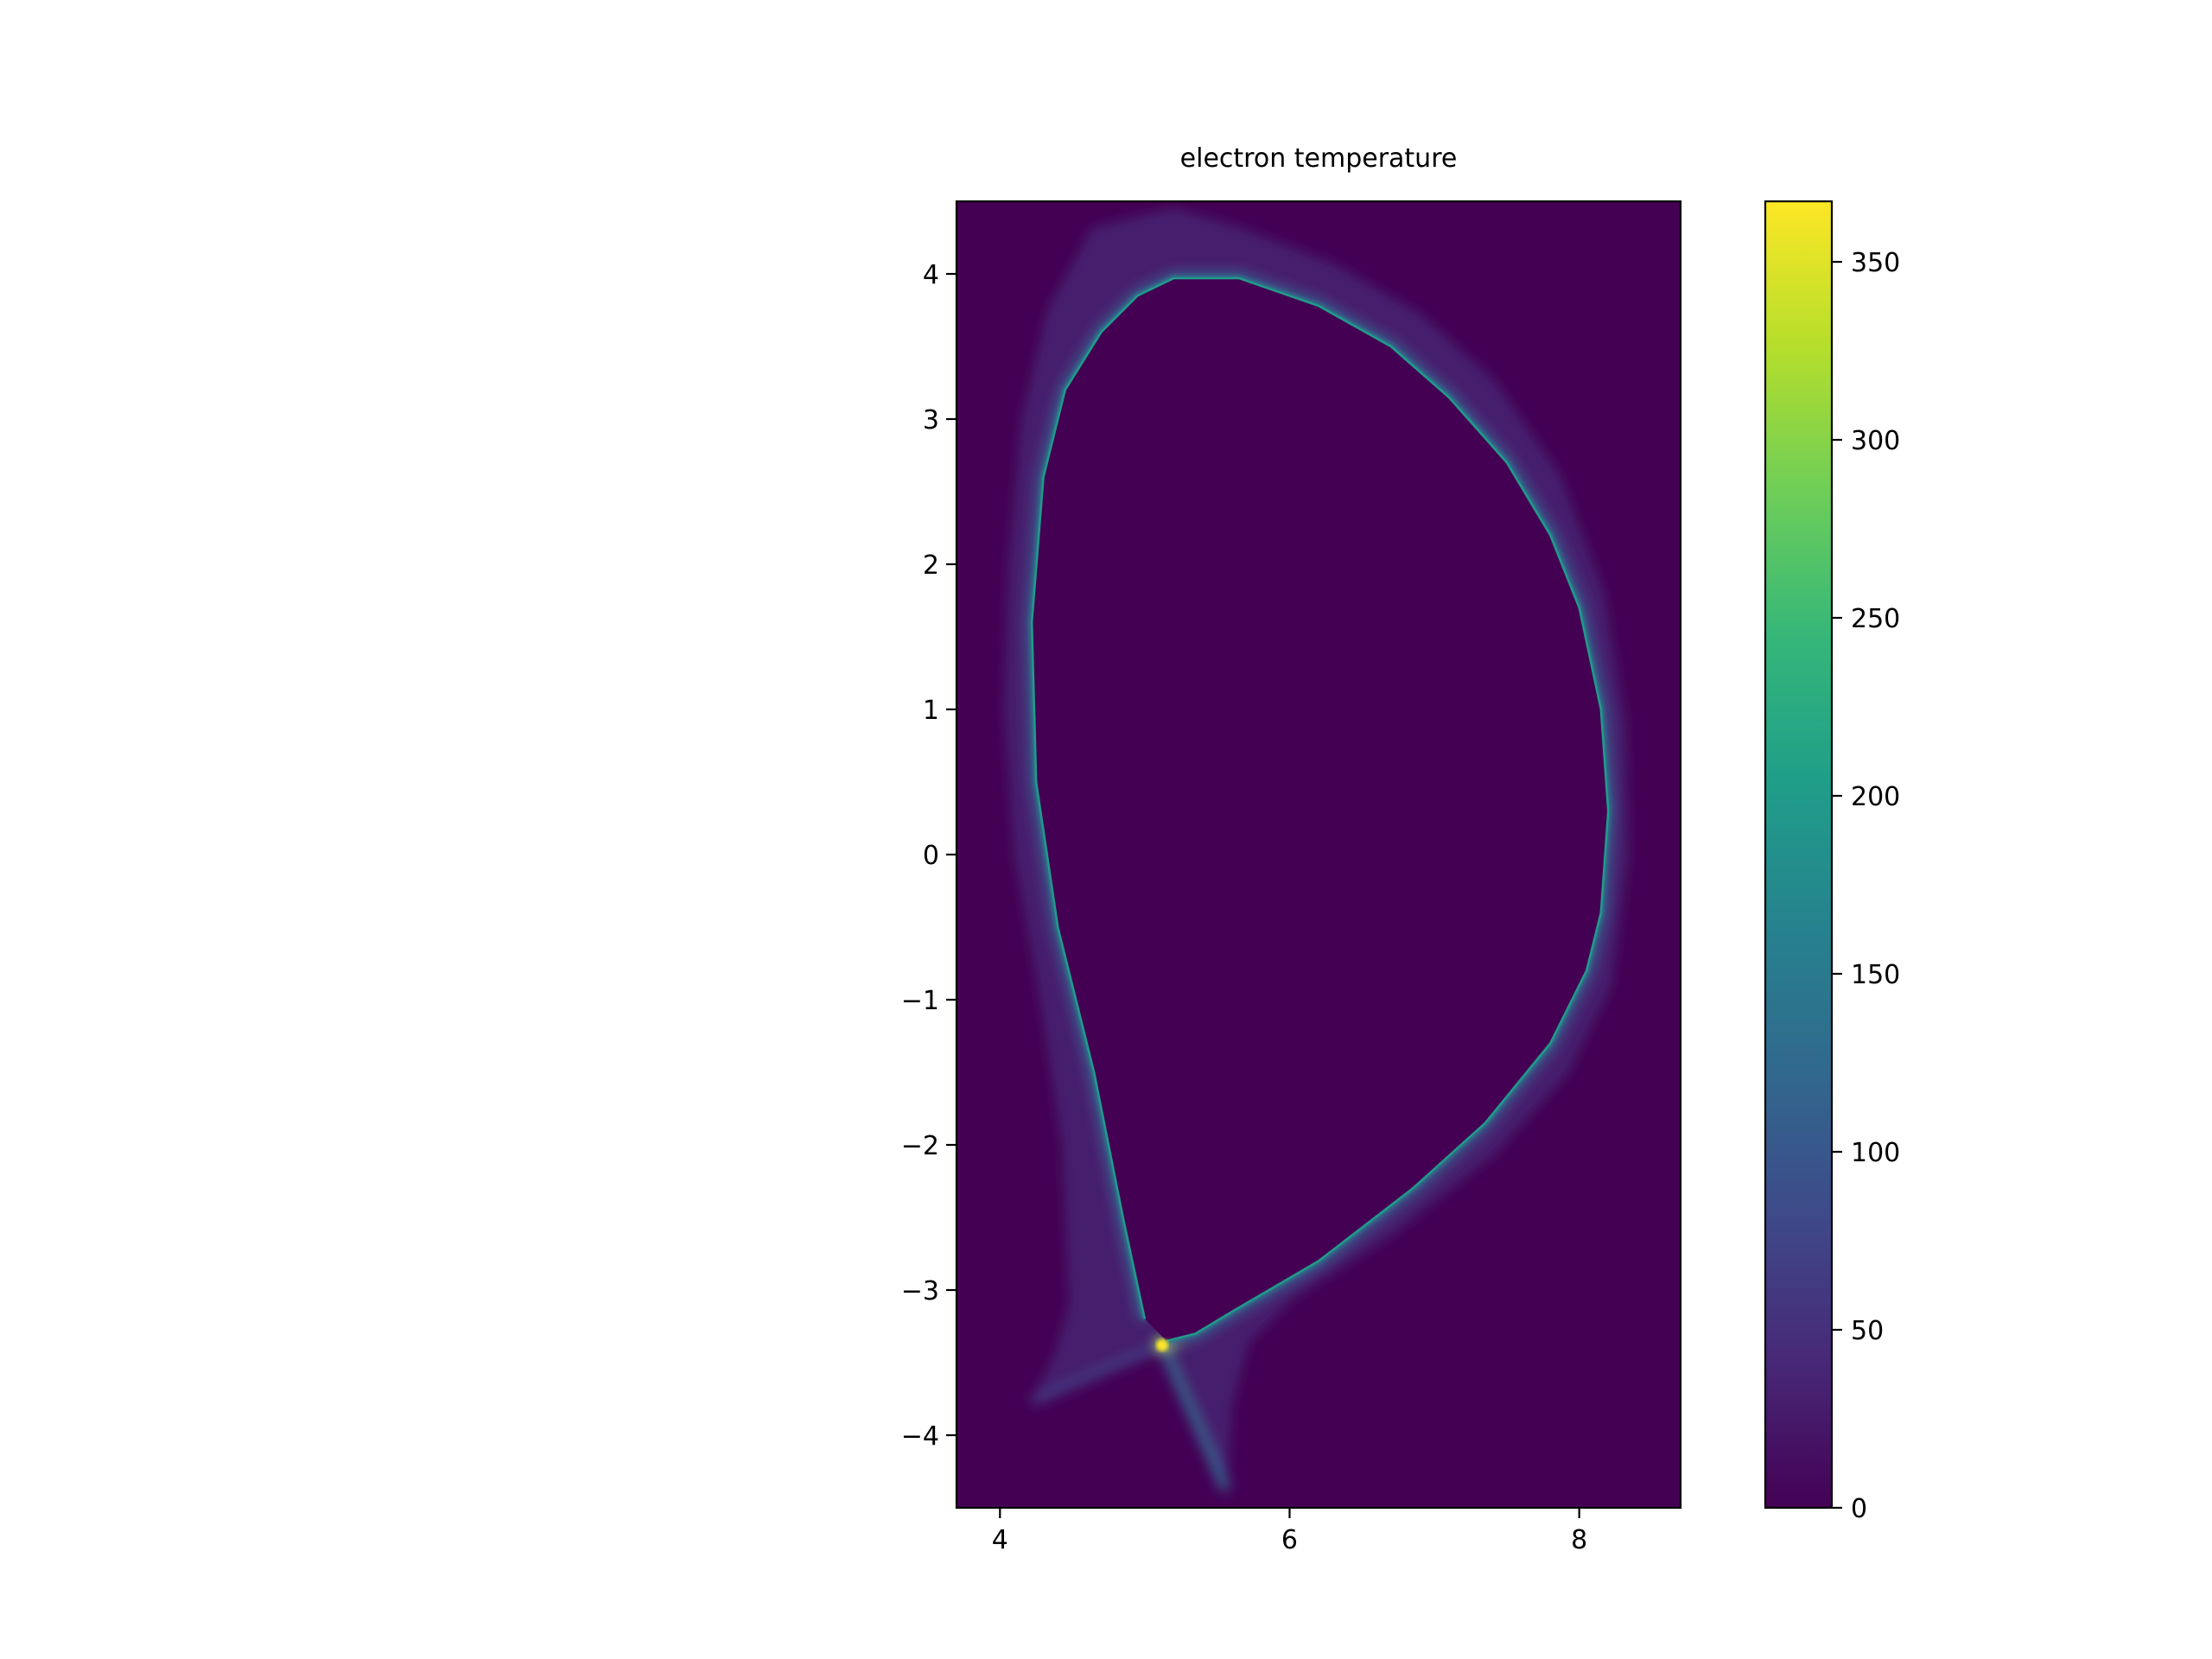 The image size is (2212, 1659). I want to click on x-tick-label: 6, so click(1289, 1540).